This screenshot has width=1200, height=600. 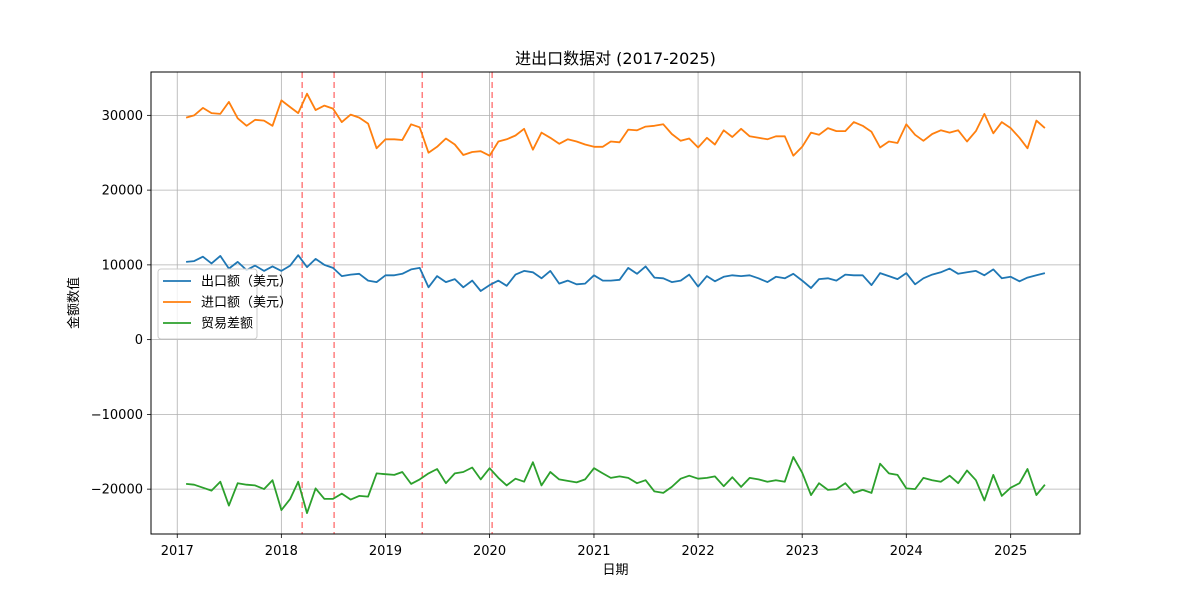 What do you see at coordinates (593, 551) in the screenshot?
I see `x-tick-label: 2021` at bounding box center [593, 551].